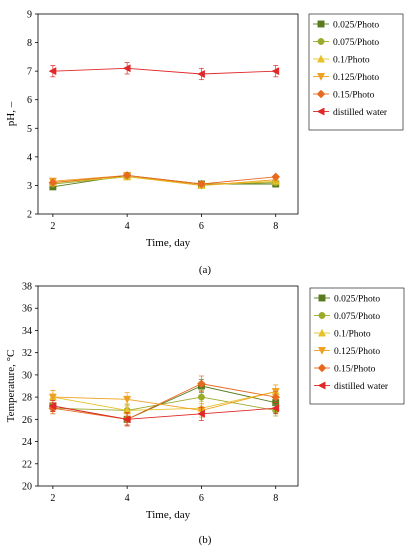  Describe the element at coordinates (27, 331) in the screenshot. I see `y-tick-label: 34` at that location.